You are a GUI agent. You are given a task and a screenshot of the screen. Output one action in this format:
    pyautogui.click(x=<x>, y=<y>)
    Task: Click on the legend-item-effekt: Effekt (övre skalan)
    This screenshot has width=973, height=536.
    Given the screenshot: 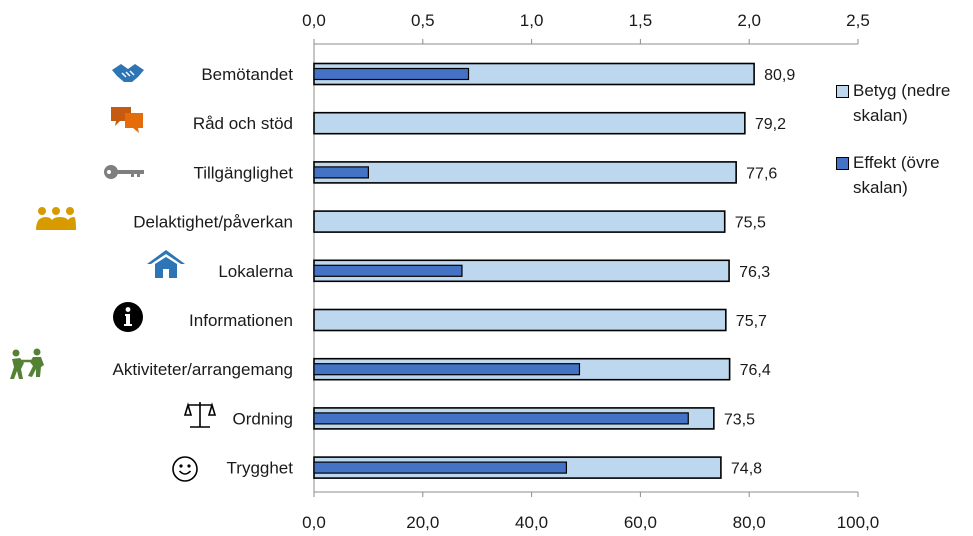 What is the action you would take?
    pyautogui.click(x=901, y=175)
    